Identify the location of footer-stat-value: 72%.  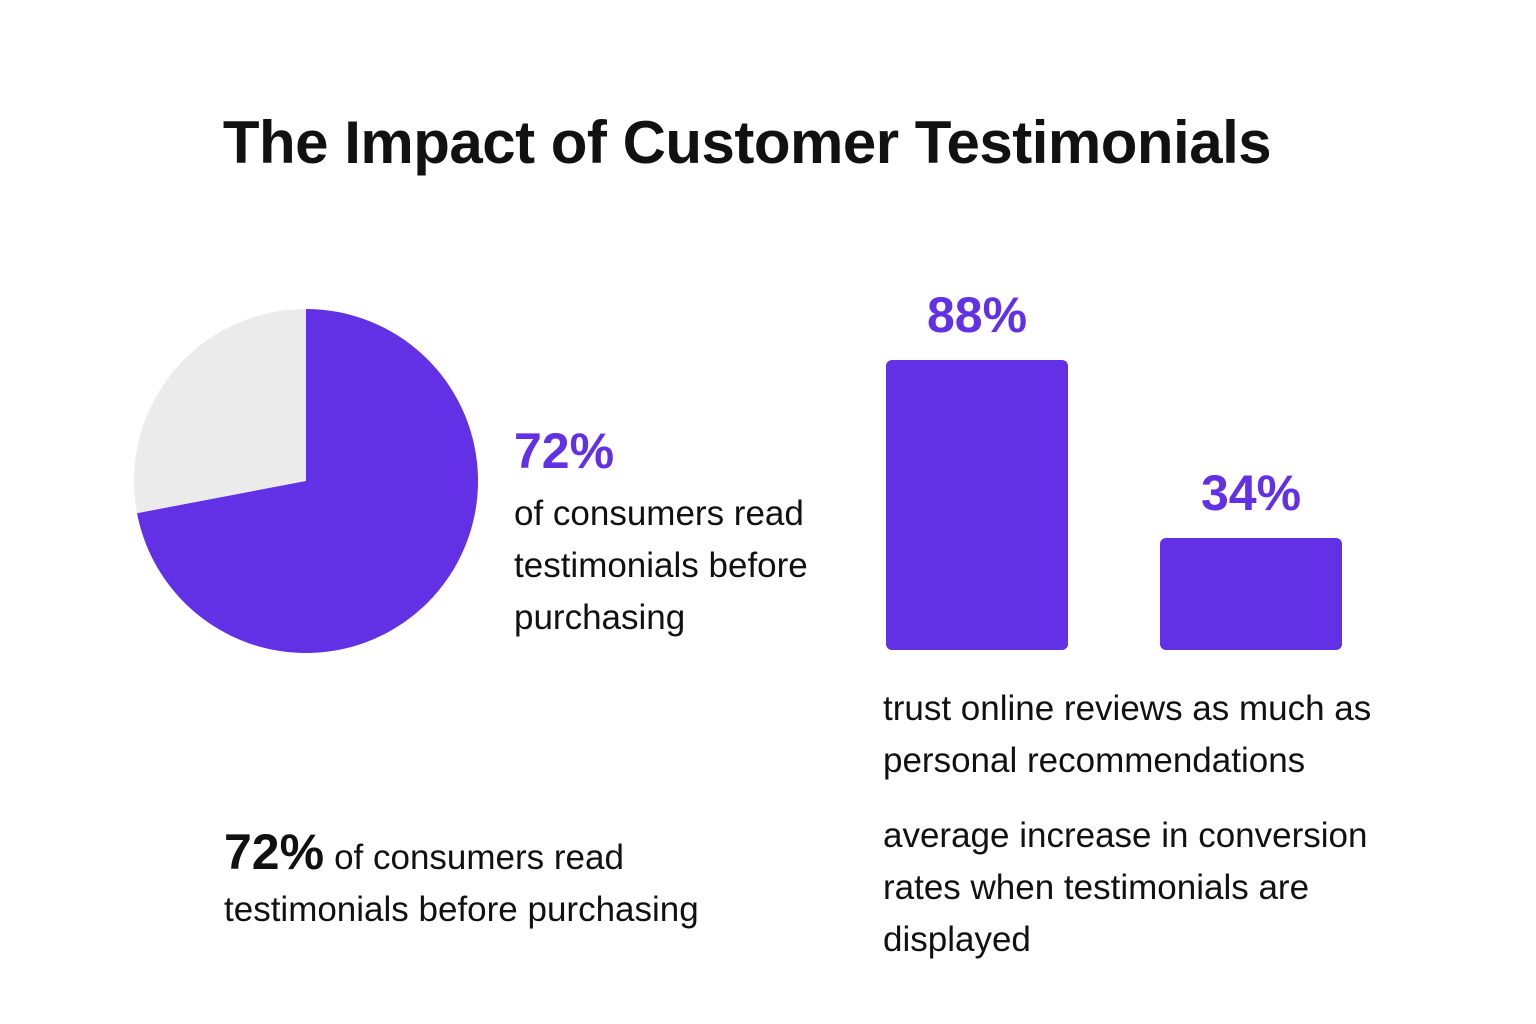
(274, 852).